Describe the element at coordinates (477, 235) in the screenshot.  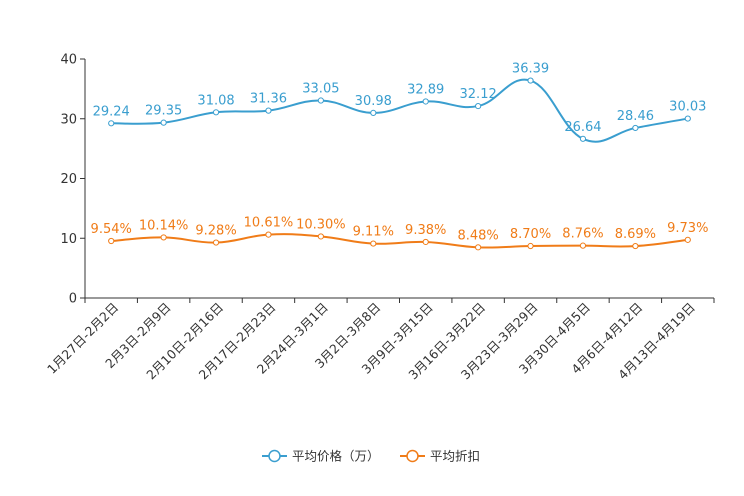
I see `data-label: 8.48%` at that location.